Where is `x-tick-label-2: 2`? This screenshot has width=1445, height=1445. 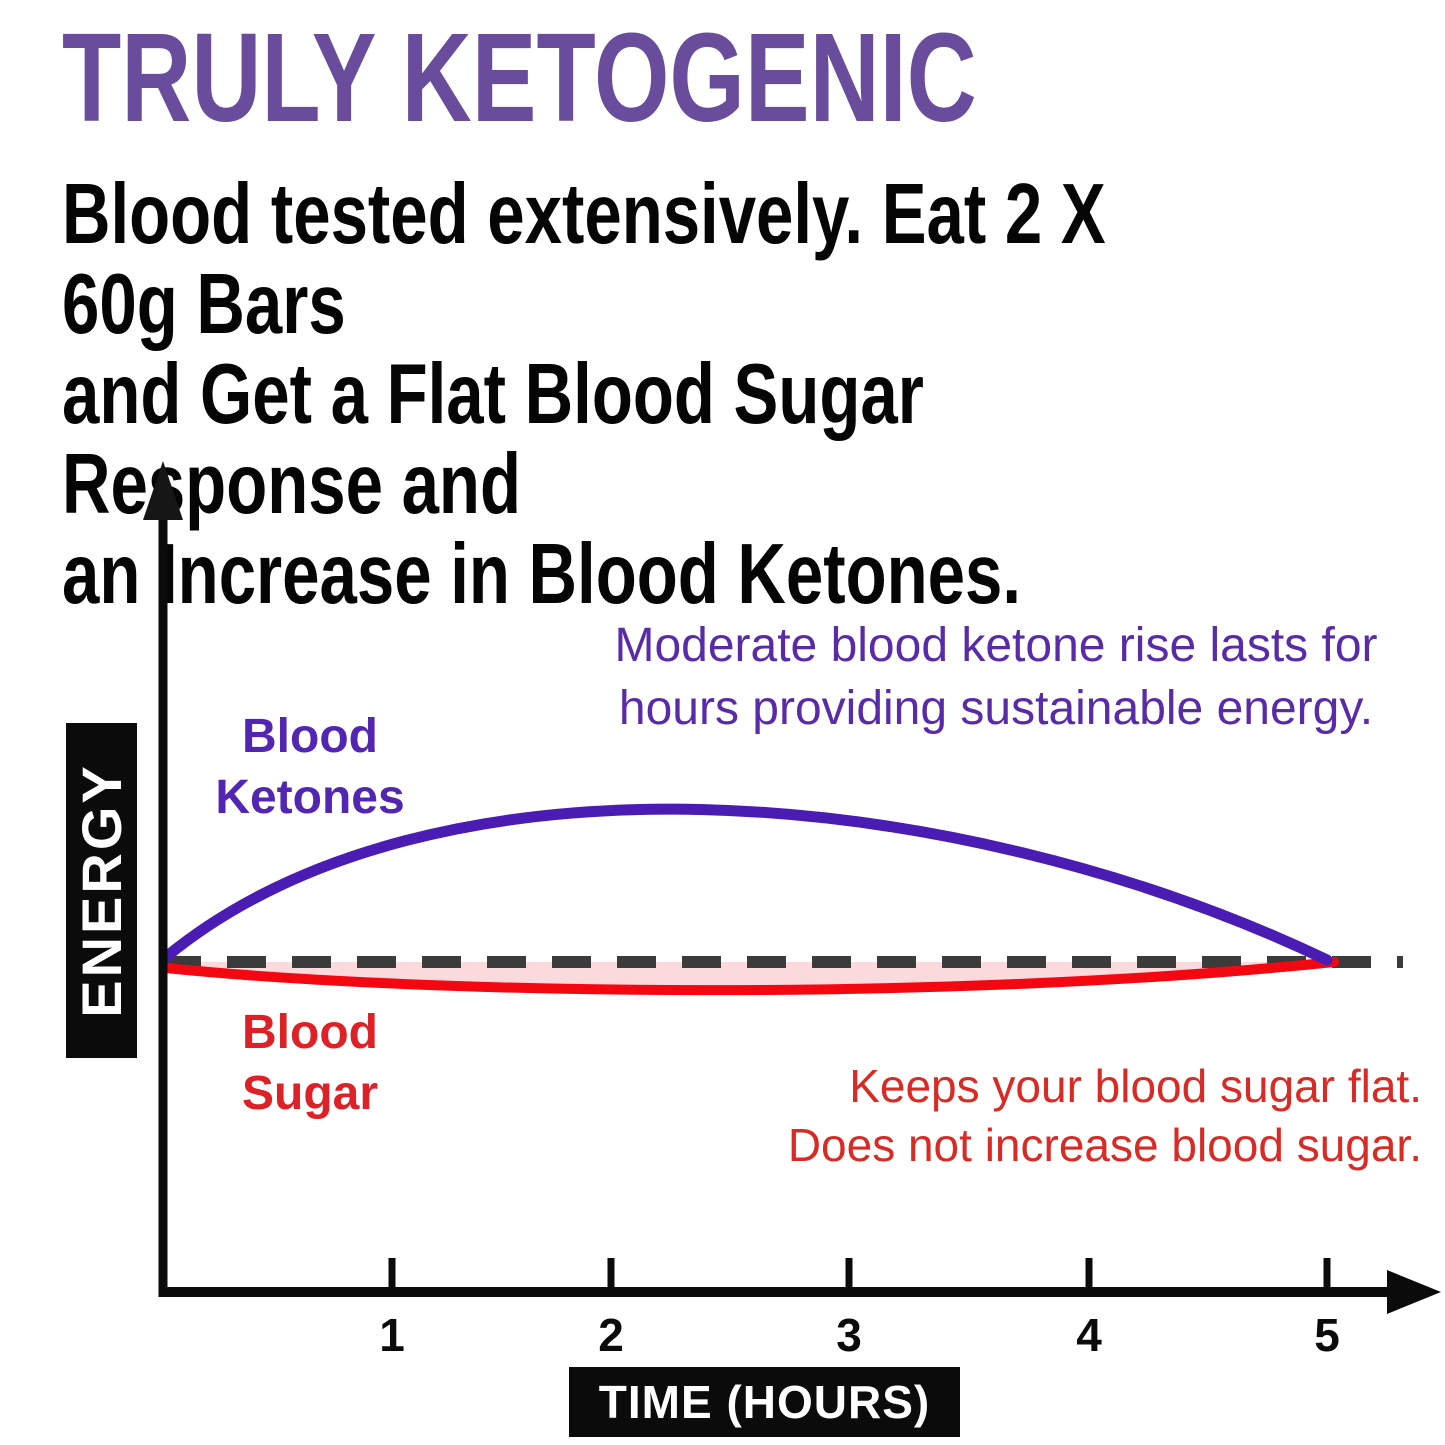
x-tick-label-2: 2 is located at coordinates (611, 1335).